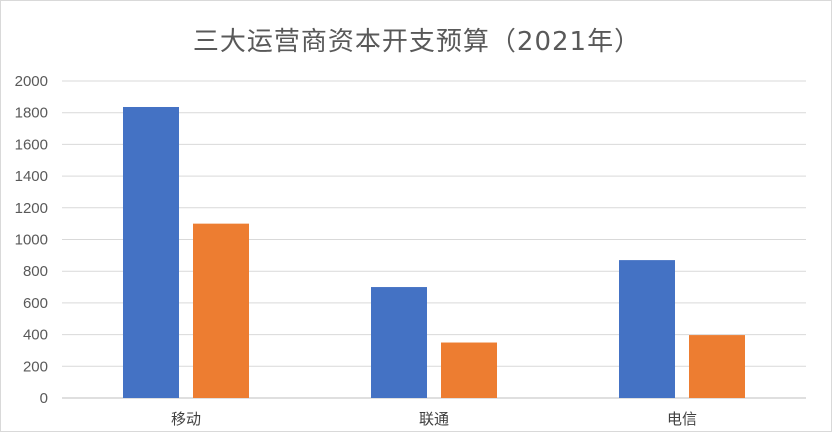 This screenshot has height=432, width=832. Describe the element at coordinates (31, 81) in the screenshot. I see `y-tick-label: 2000` at that location.